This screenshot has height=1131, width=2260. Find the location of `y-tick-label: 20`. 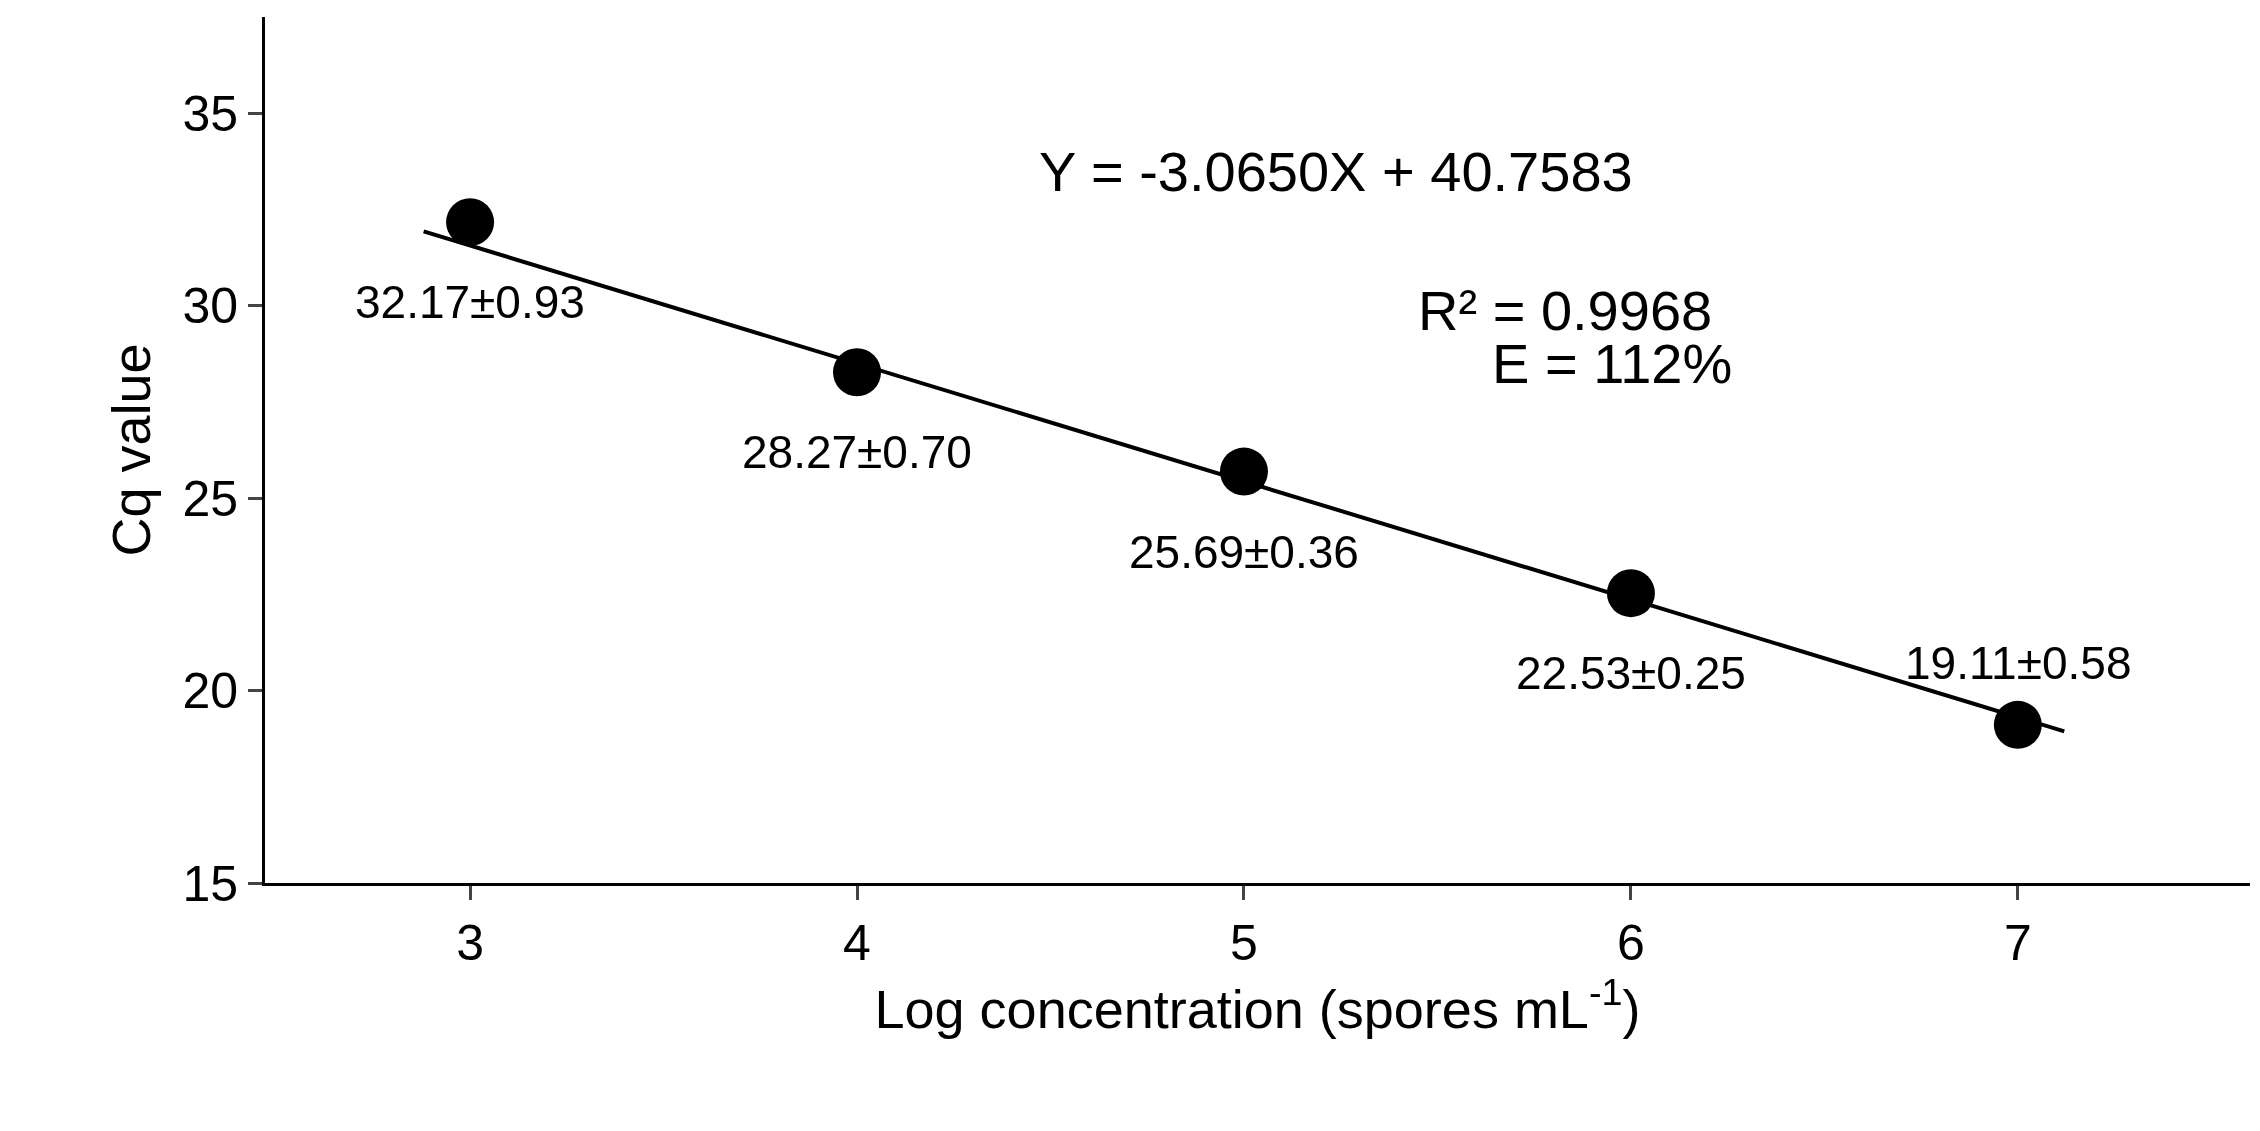

y-tick-label: 20 is located at coordinates (210, 691).